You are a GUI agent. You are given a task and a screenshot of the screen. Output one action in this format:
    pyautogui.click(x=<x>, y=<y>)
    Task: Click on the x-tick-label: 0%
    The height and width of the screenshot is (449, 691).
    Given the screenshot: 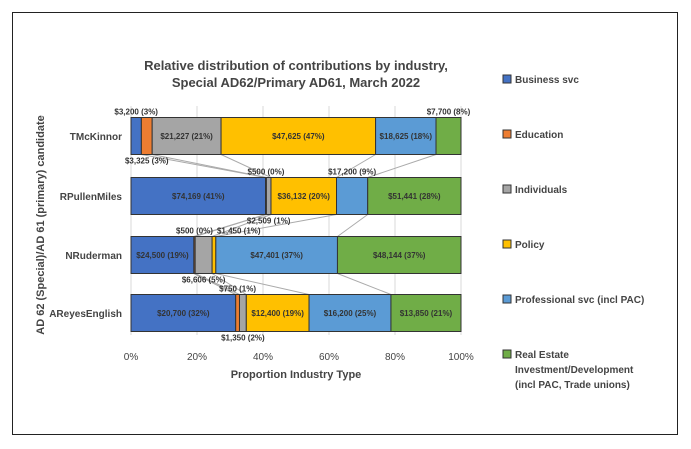 What is the action you would take?
    pyautogui.click(x=131, y=357)
    